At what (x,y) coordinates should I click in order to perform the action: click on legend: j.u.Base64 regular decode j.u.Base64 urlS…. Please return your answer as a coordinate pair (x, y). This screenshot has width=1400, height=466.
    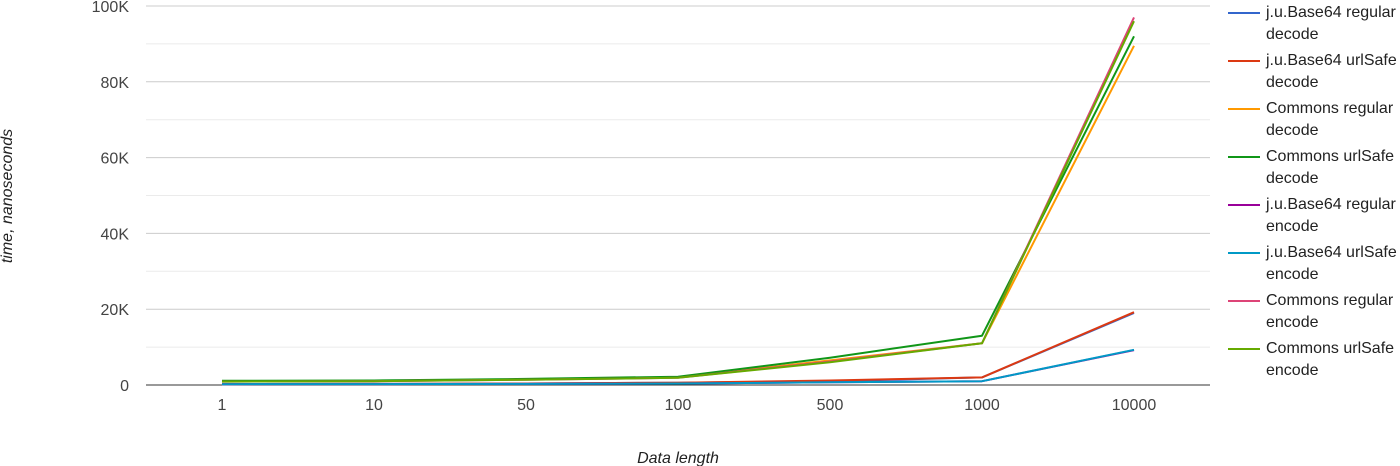
    Looking at the image, I should click on (1313, 194).